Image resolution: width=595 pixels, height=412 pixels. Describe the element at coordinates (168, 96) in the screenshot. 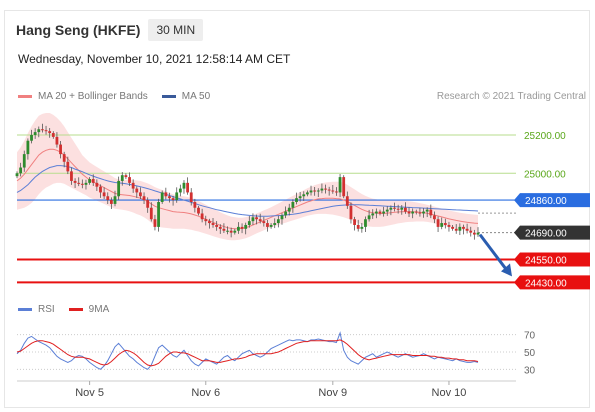

I see `ma50-swatch-icon` at that location.